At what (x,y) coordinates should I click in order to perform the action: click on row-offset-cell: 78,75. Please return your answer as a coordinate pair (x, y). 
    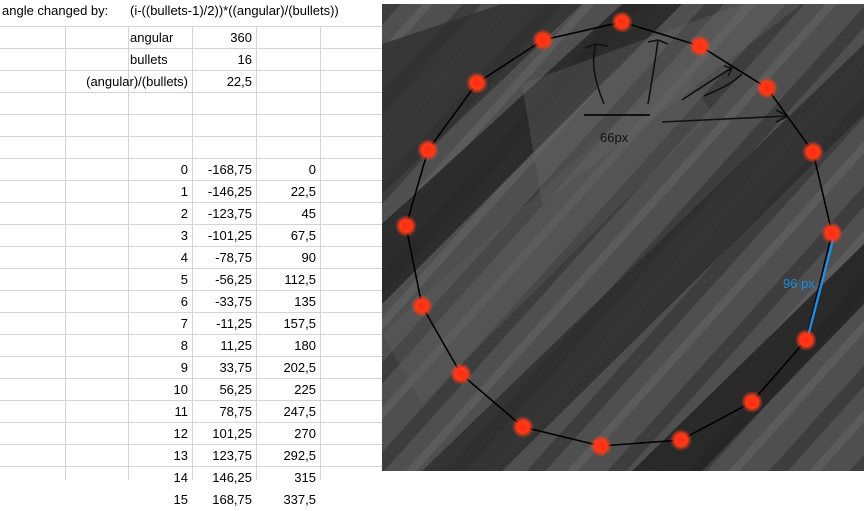
    Looking at the image, I should click on (235, 411).